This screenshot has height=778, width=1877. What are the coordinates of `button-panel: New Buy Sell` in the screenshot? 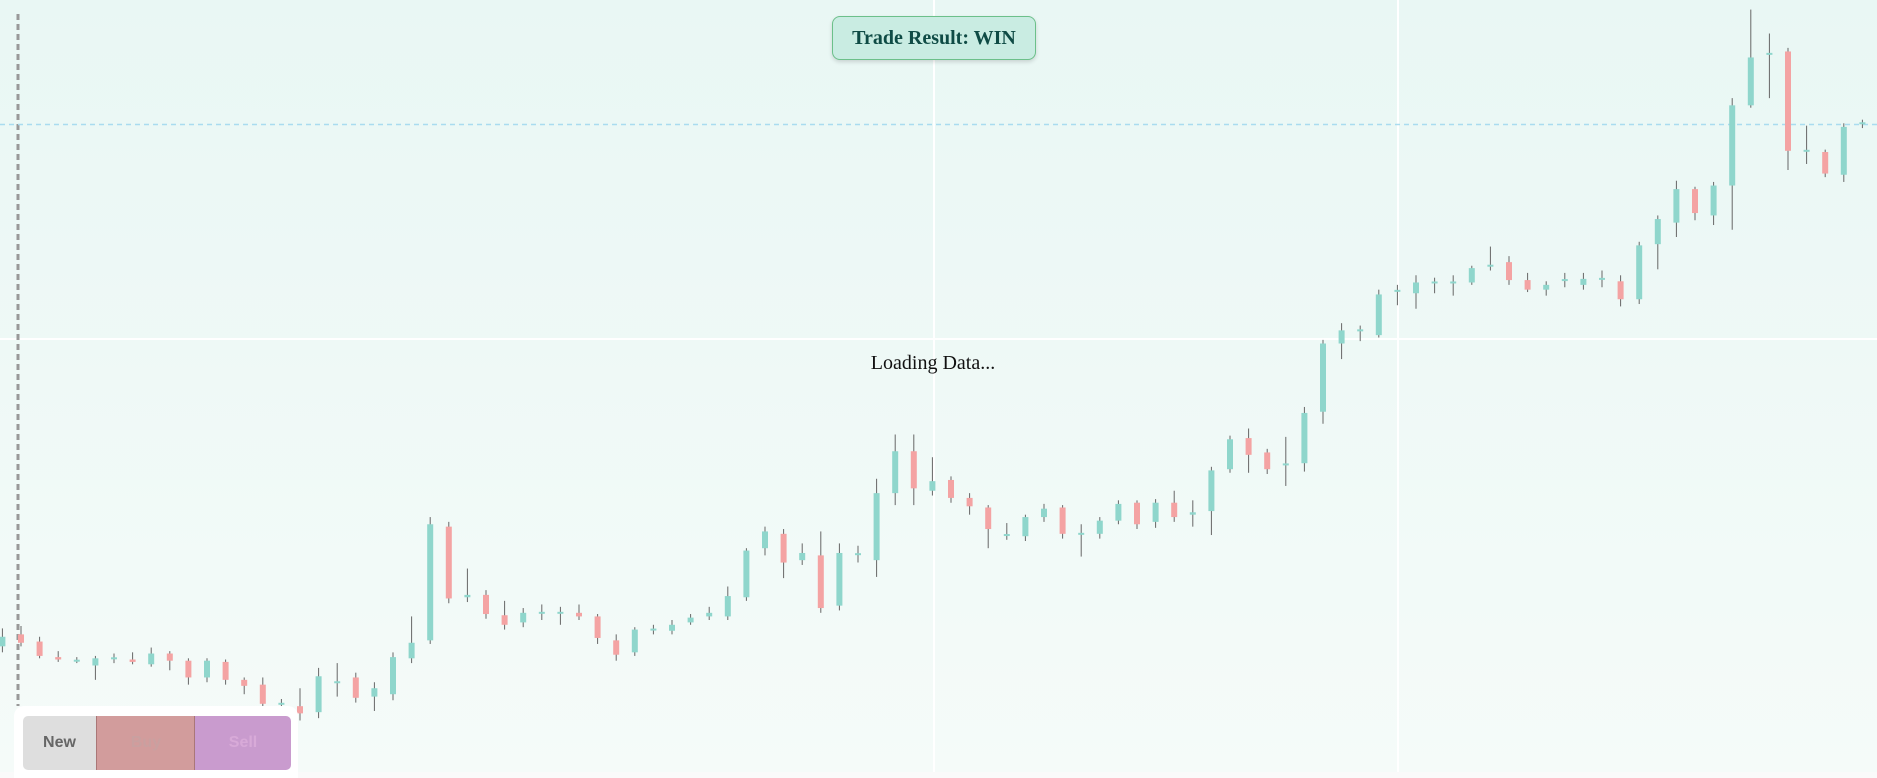 It's located at (156, 742).